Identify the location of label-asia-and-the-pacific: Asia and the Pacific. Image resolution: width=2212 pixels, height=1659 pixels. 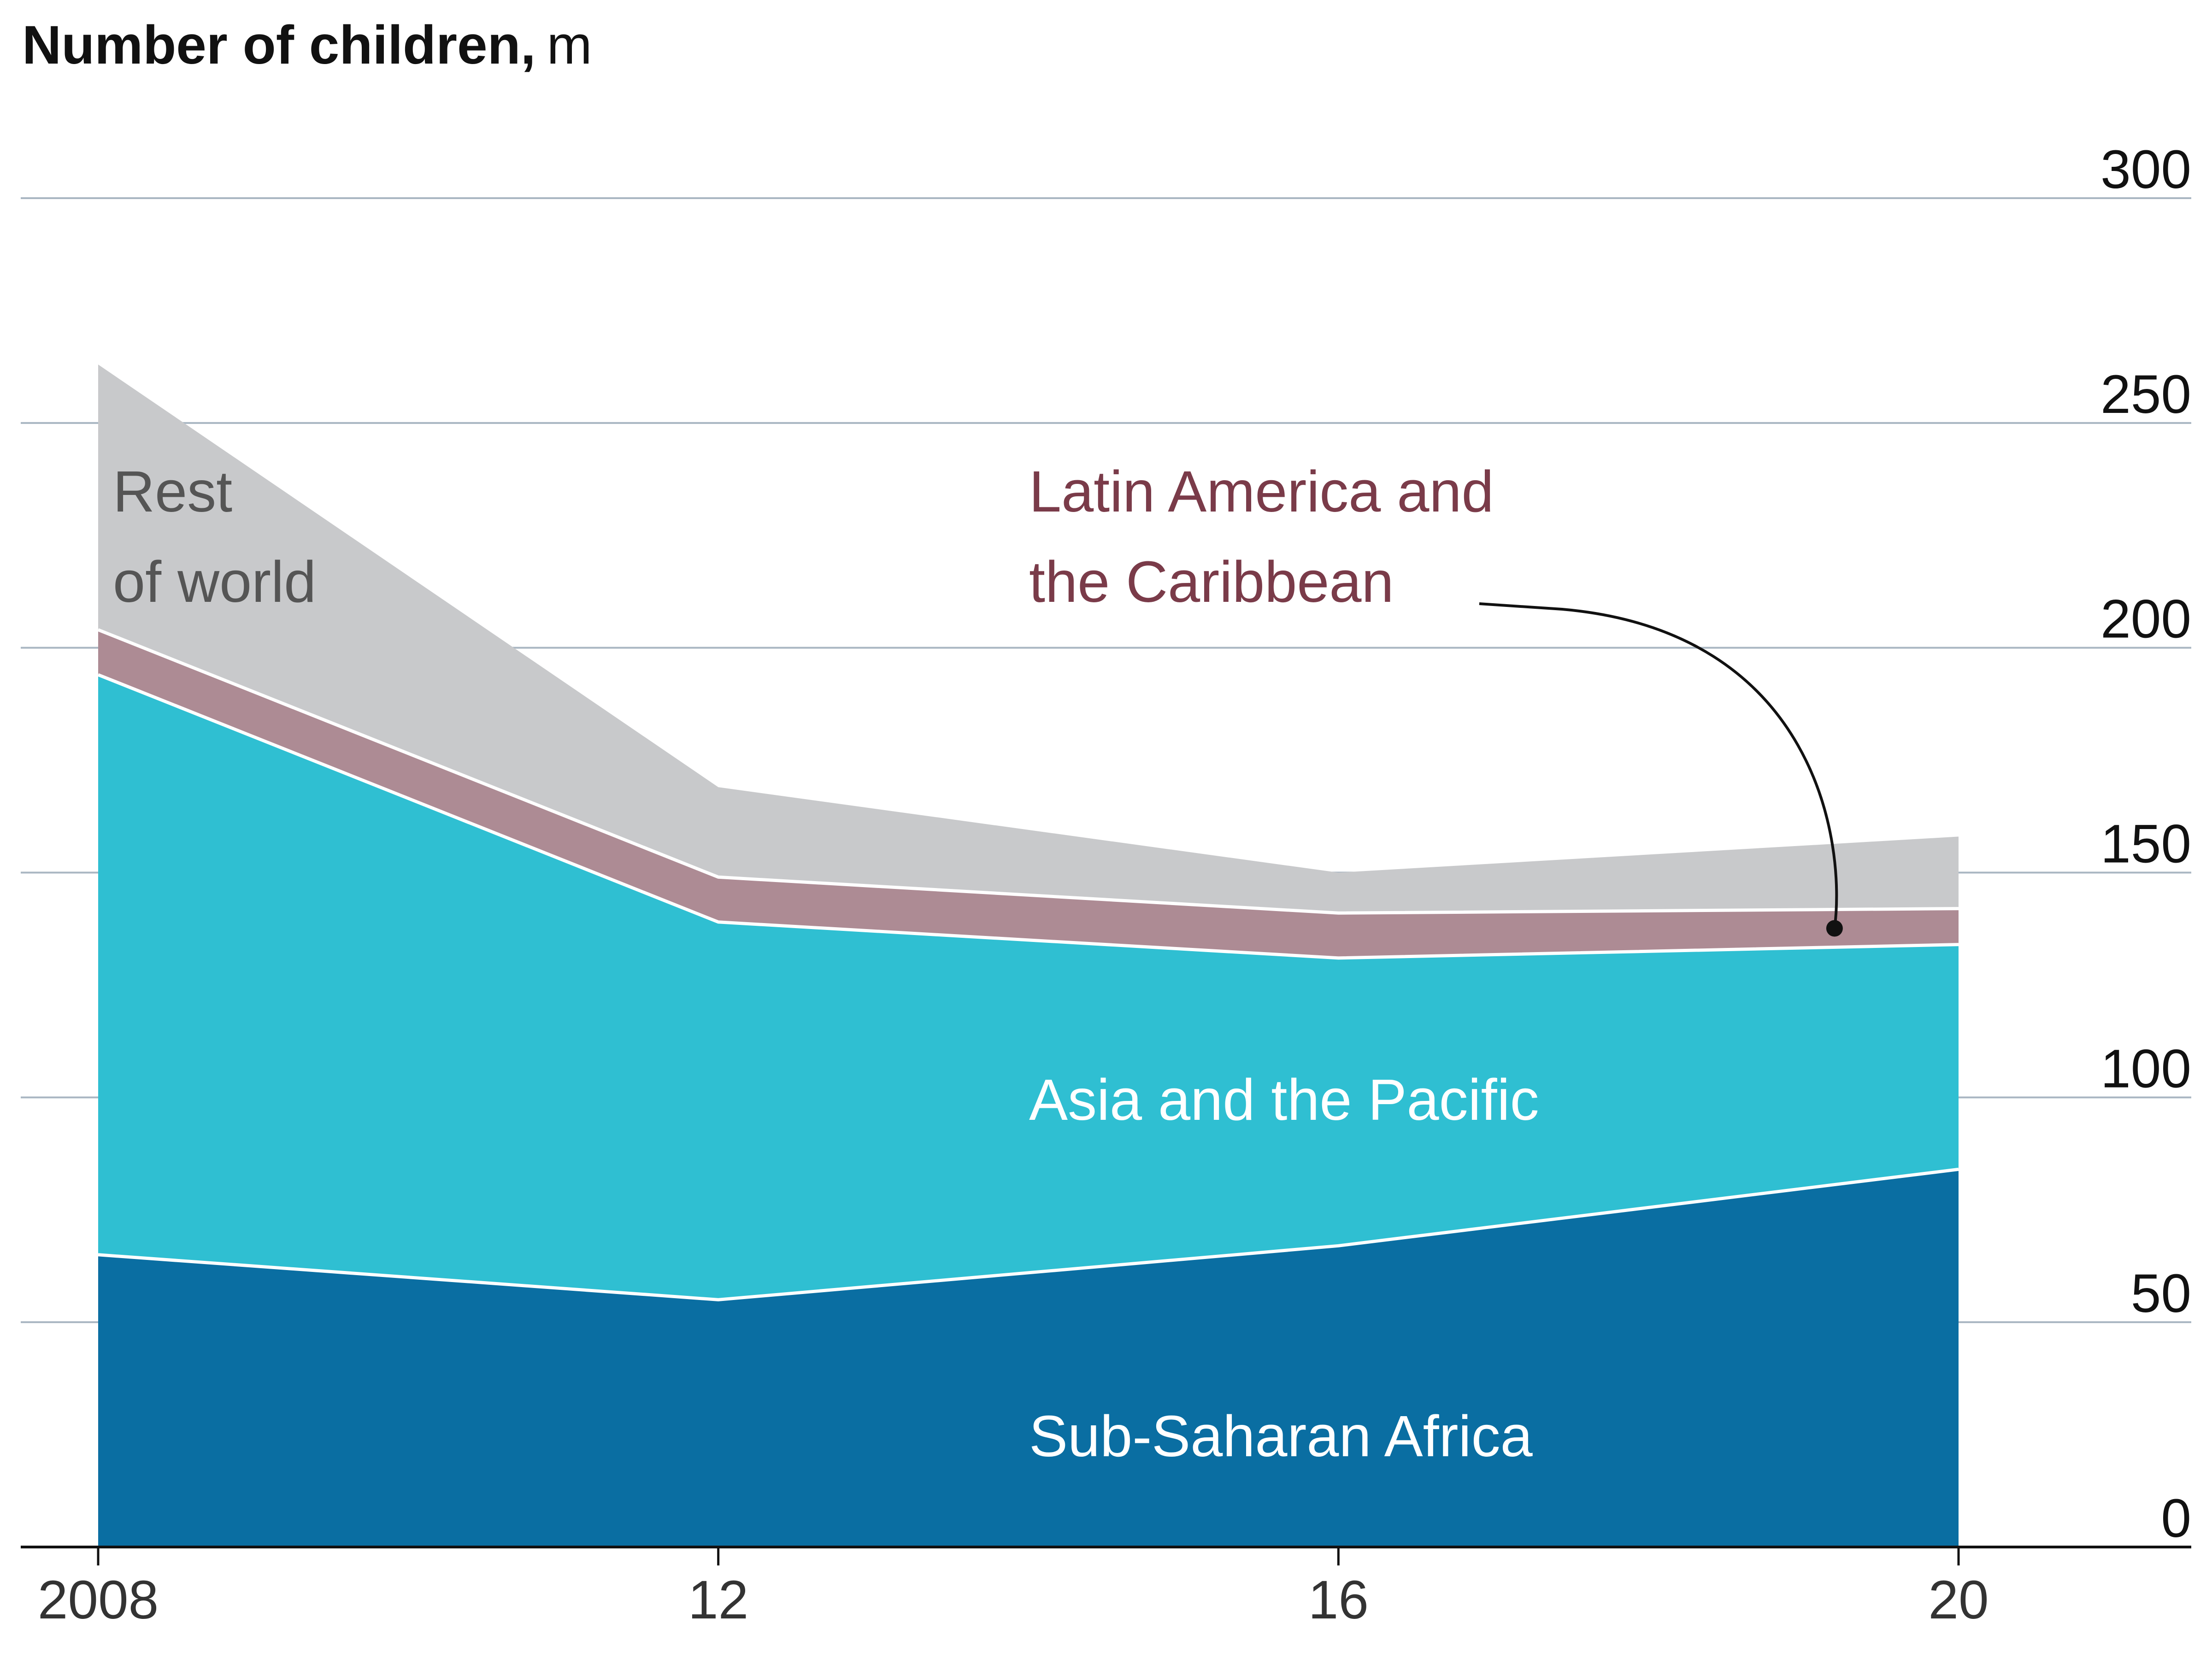
(1284, 1099).